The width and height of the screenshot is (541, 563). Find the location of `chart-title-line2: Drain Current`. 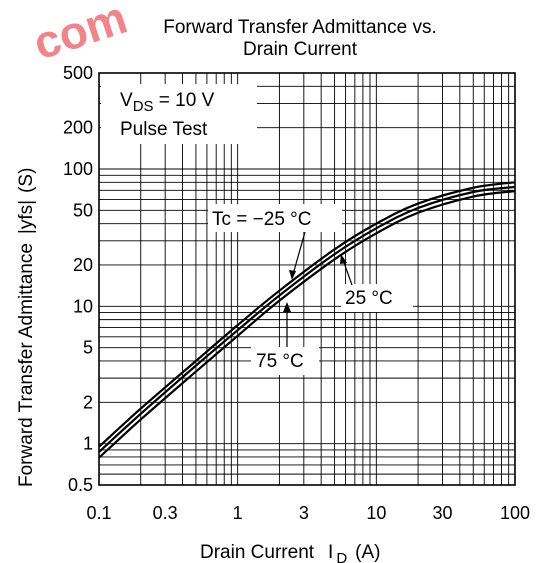

chart-title-line2: Drain Current is located at coordinates (300, 49).